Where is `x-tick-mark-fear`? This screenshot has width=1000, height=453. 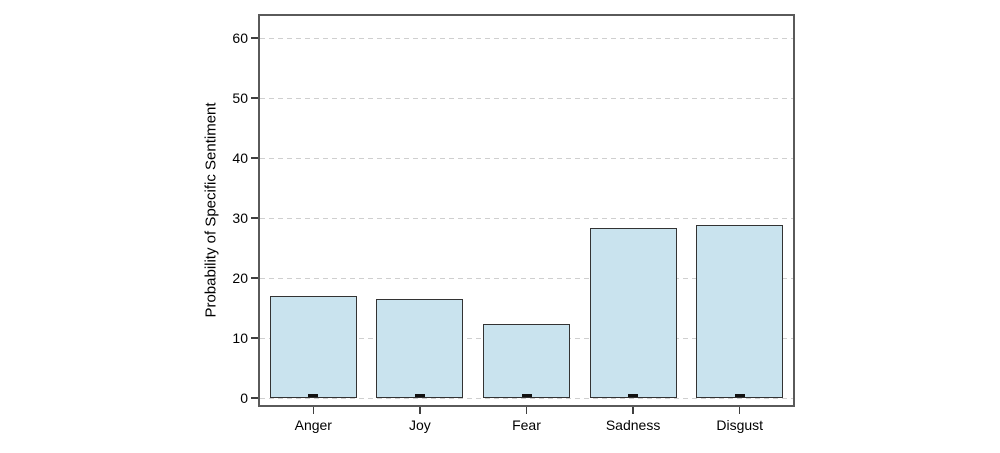
x-tick-mark-fear is located at coordinates (526, 410).